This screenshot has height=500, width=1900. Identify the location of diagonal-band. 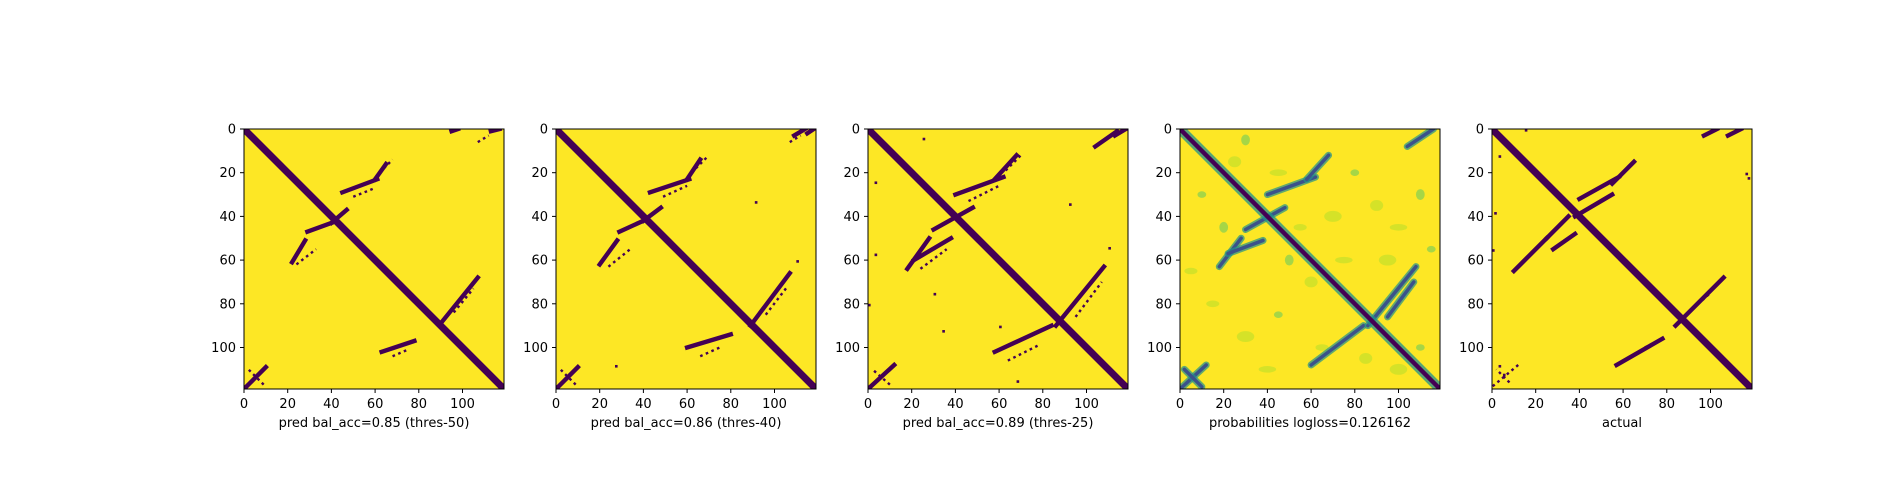
(998, 259).